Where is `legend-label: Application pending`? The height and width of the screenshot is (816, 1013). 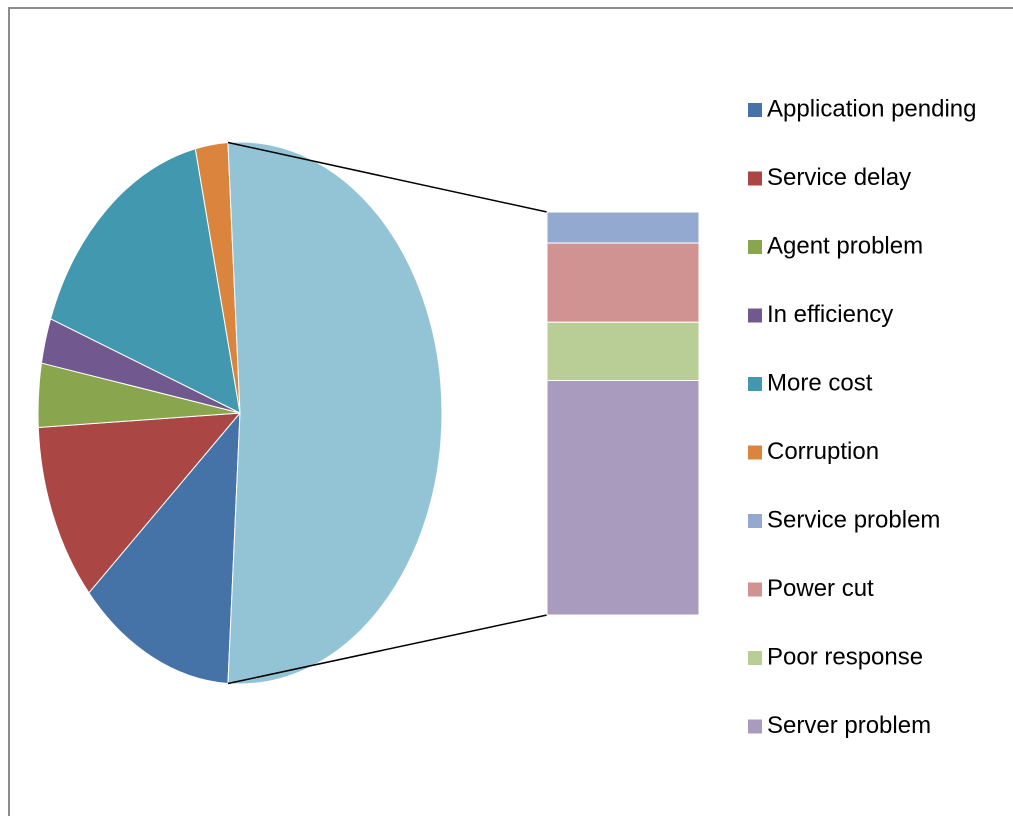 legend-label: Application pending is located at coordinates (872, 108).